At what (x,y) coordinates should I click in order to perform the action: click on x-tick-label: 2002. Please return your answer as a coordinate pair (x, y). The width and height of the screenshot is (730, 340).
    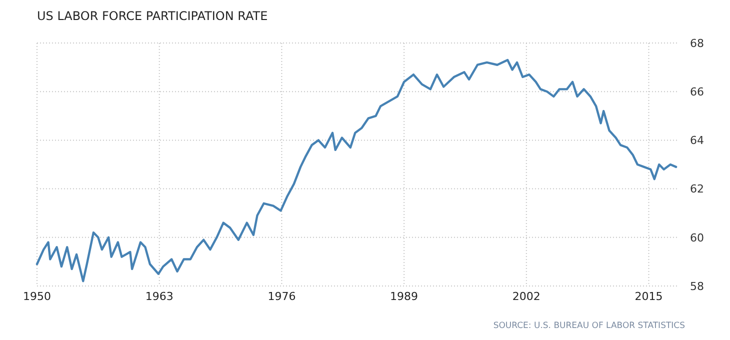
    Looking at the image, I should click on (526, 296).